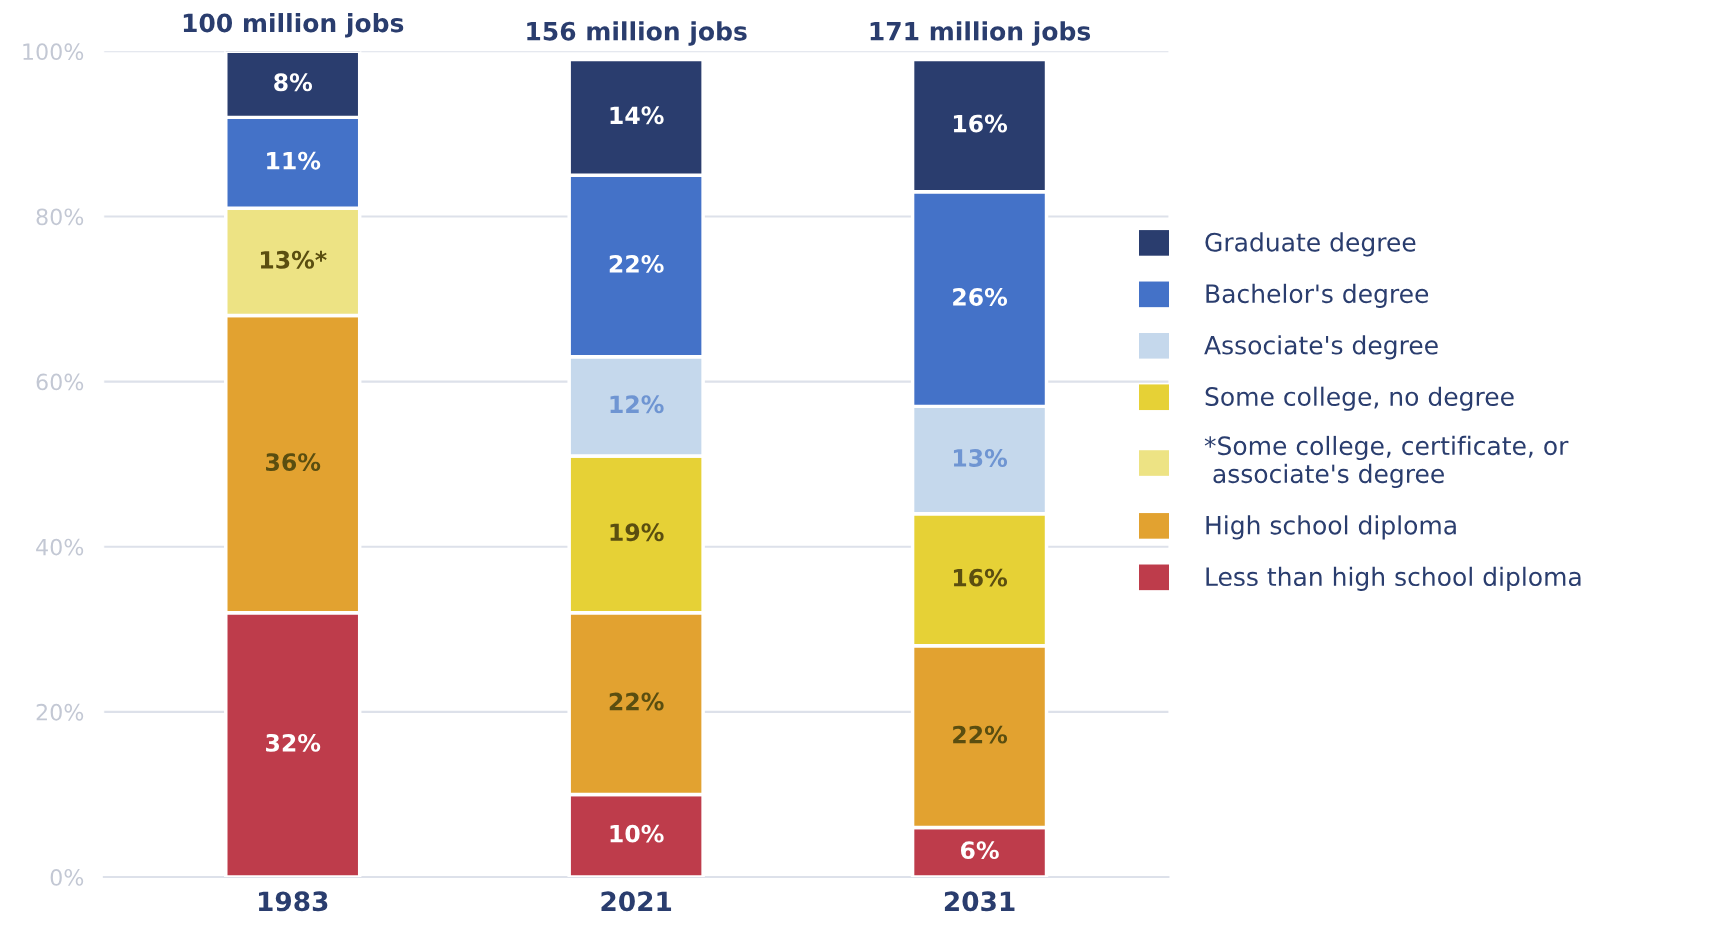 This screenshot has height=933, width=1731. Describe the element at coordinates (1331, 527) in the screenshot. I see `legend-label: High school diploma` at that location.